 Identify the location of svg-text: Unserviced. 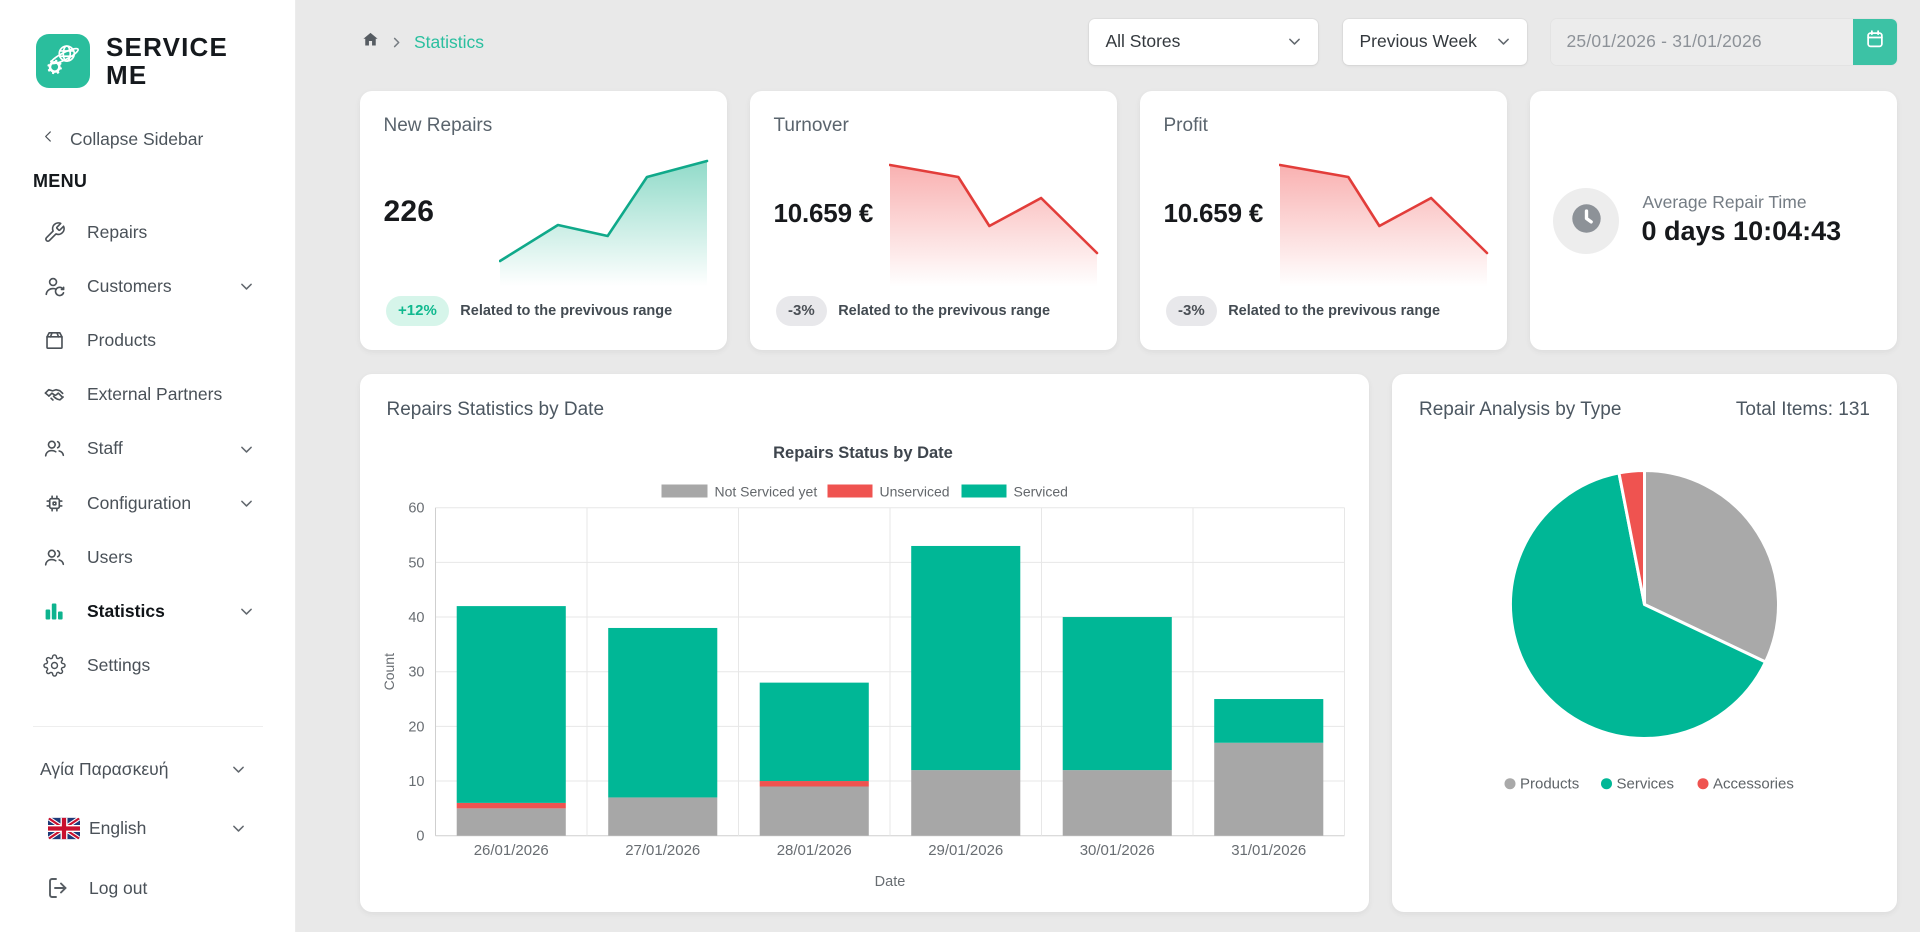
(914, 491).